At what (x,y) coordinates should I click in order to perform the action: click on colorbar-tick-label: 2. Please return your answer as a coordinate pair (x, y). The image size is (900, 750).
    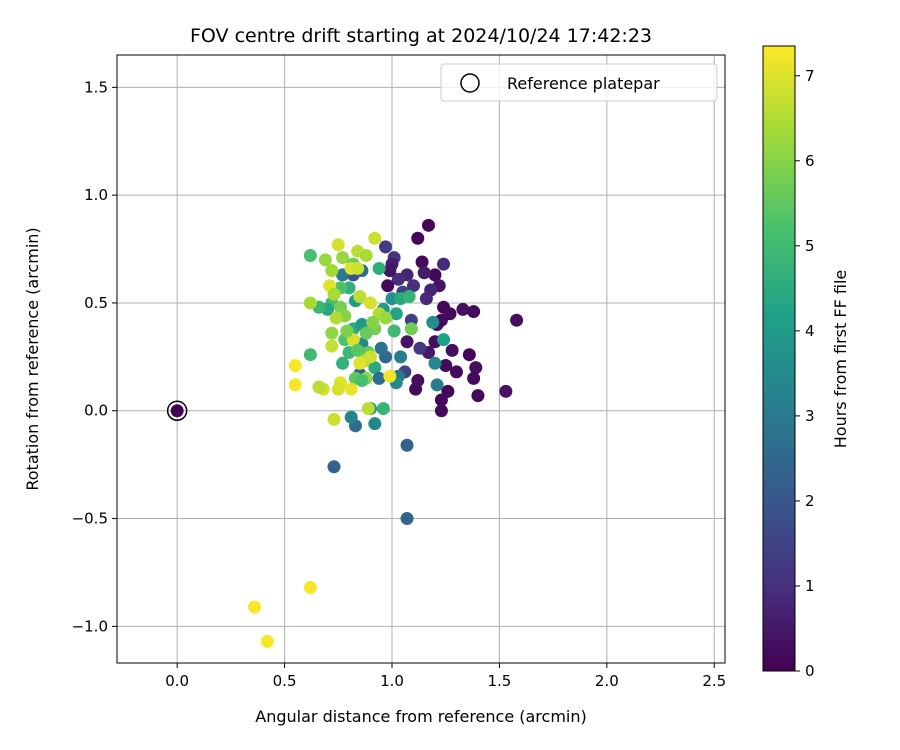
    Looking at the image, I should click on (810, 501).